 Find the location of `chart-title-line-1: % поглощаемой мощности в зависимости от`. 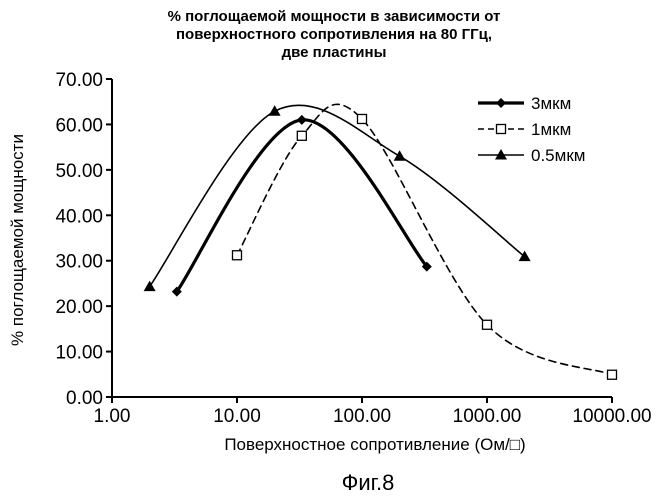

chart-title-line-1: % поглощаемой мощности в зависимости от is located at coordinates (334, 16).